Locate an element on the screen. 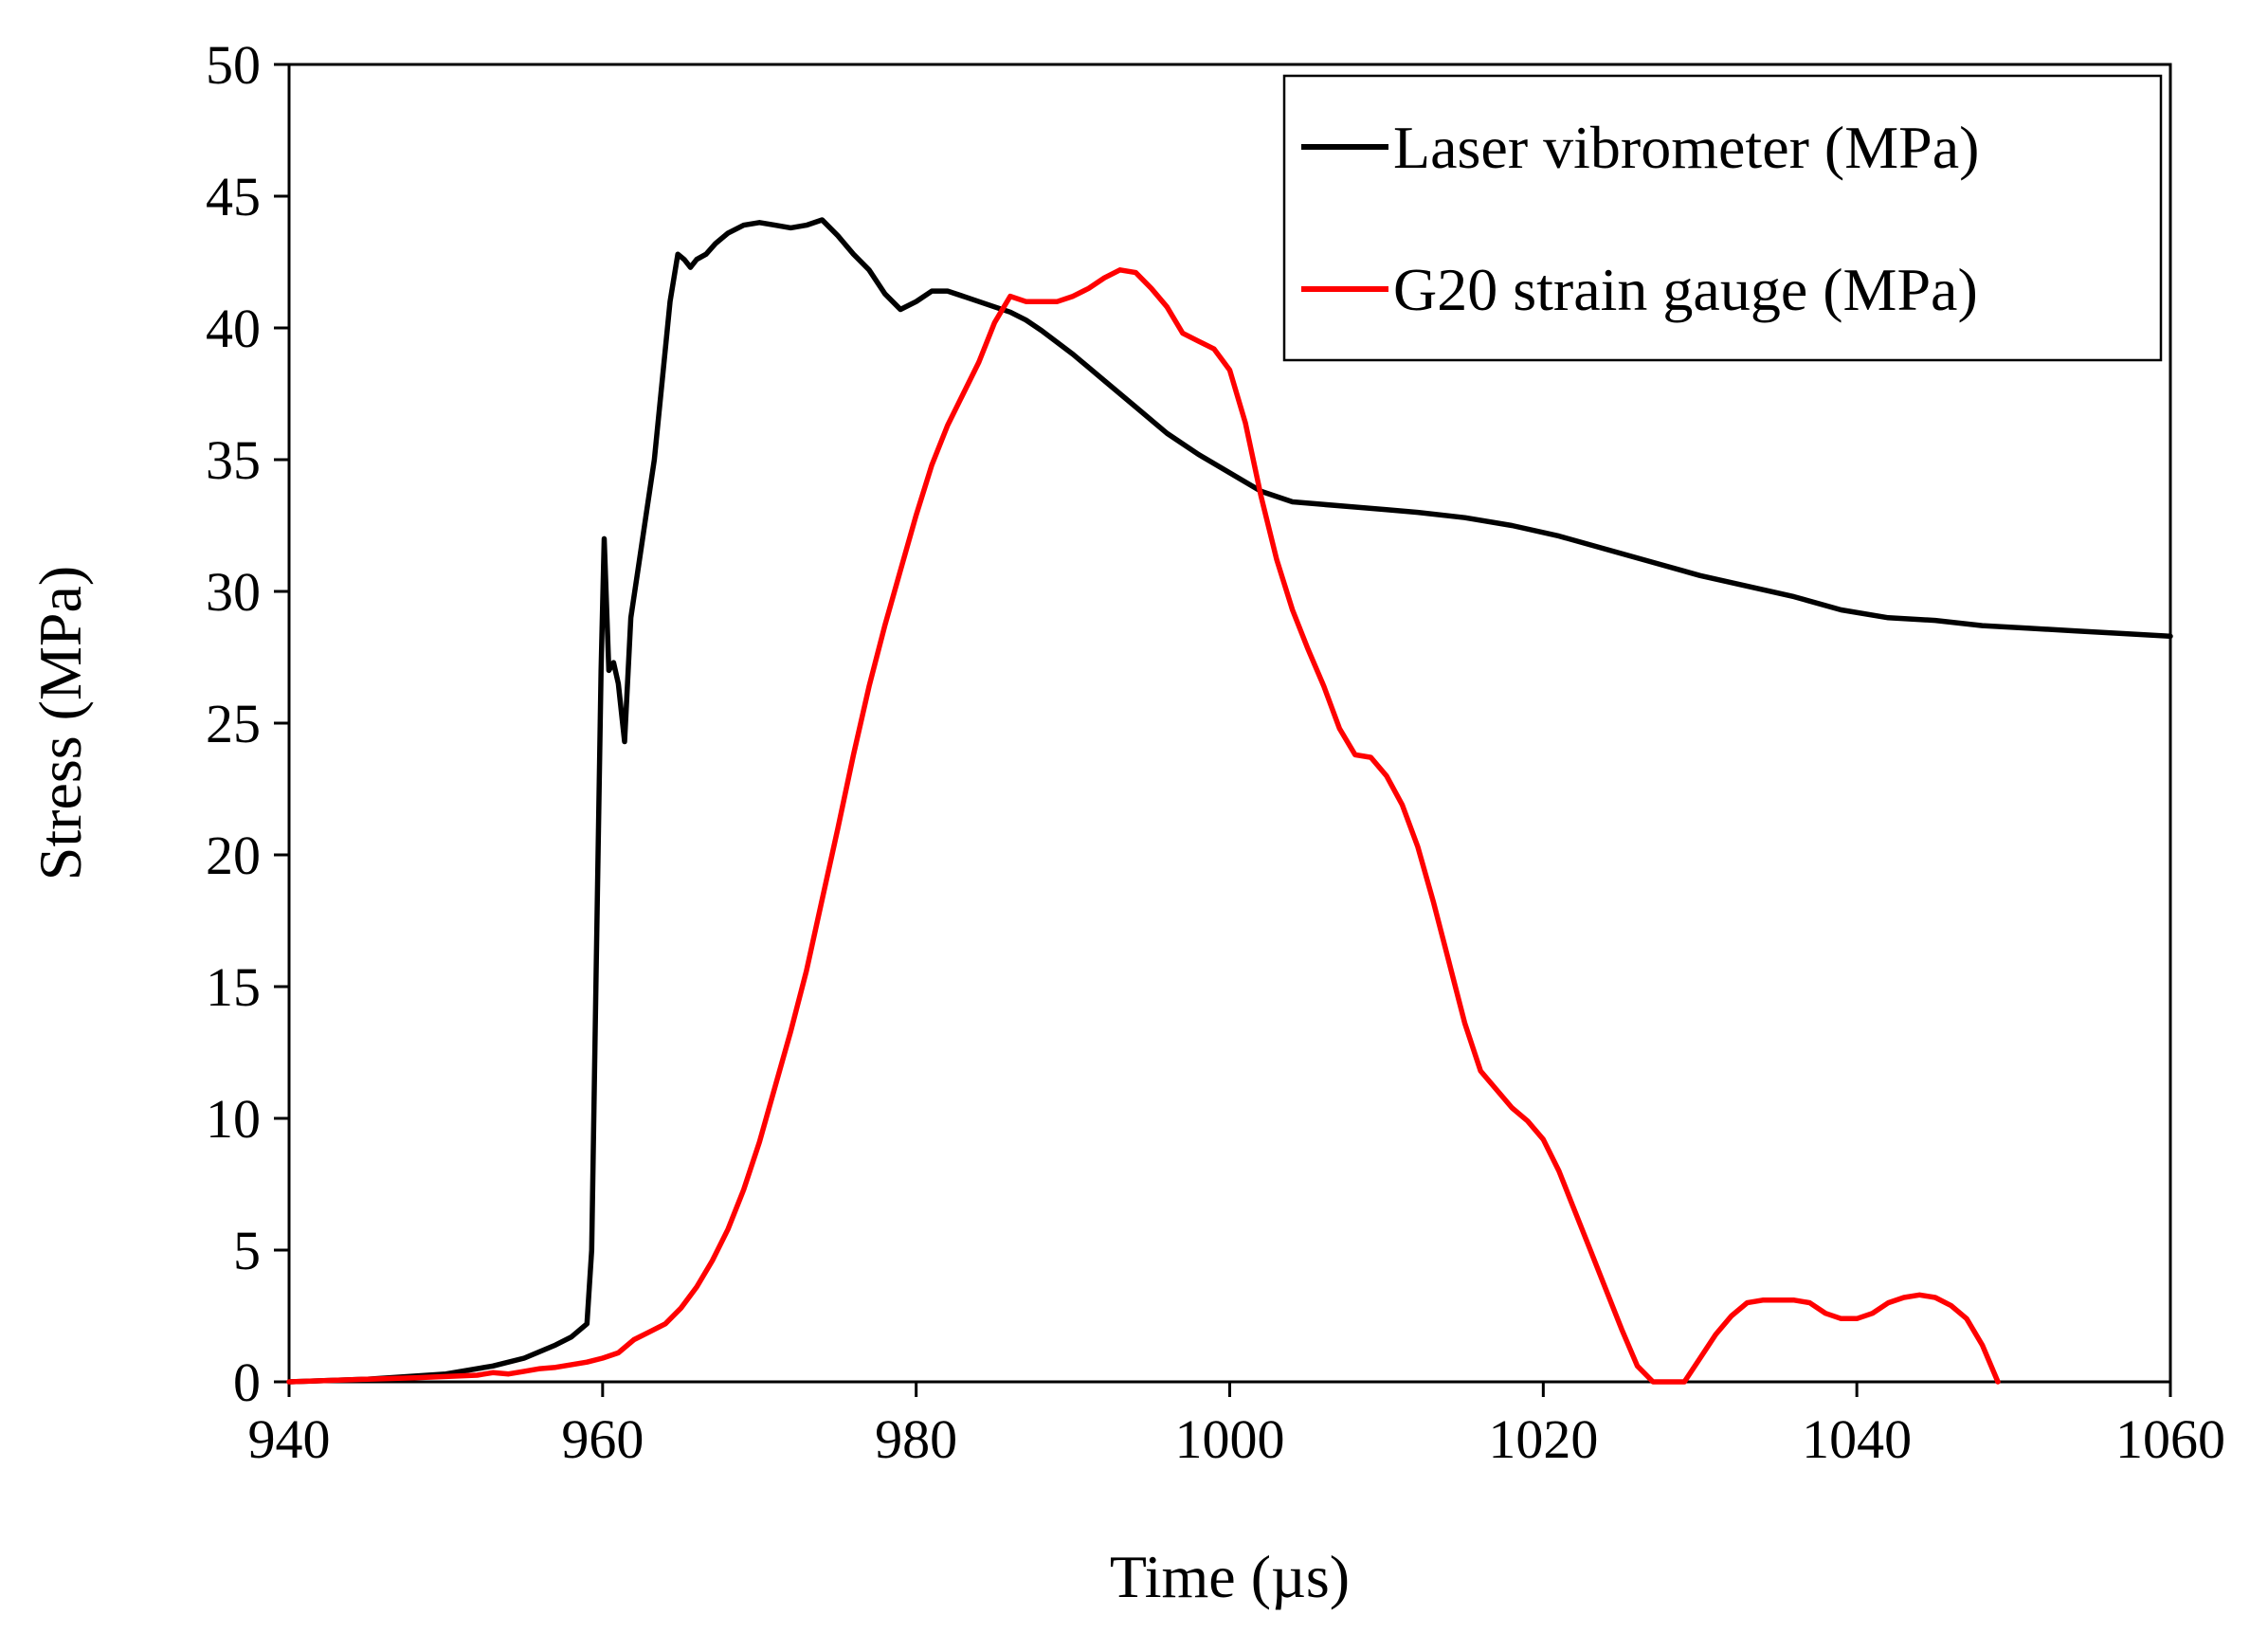 This screenshot has width=2268, height=1651. x-tick-label: 980 is located at coordinates (916, 1439).